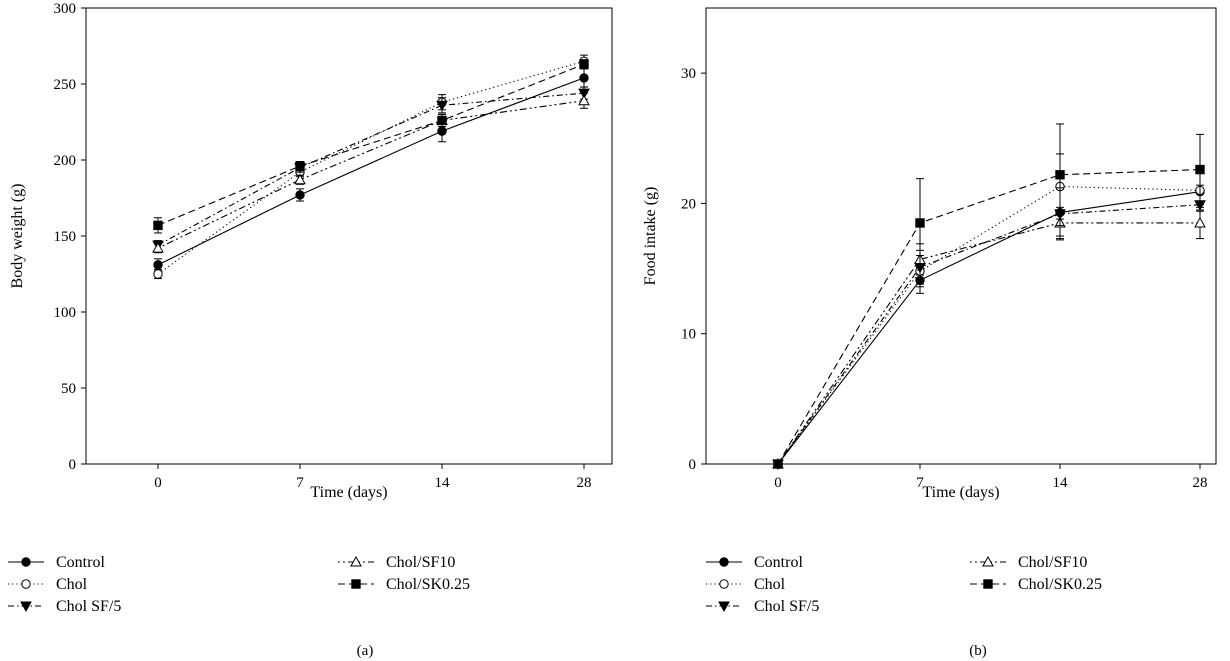 This screenshot has width=1230, height=661. I want to click on panel-label: (a), so click(365, 651).